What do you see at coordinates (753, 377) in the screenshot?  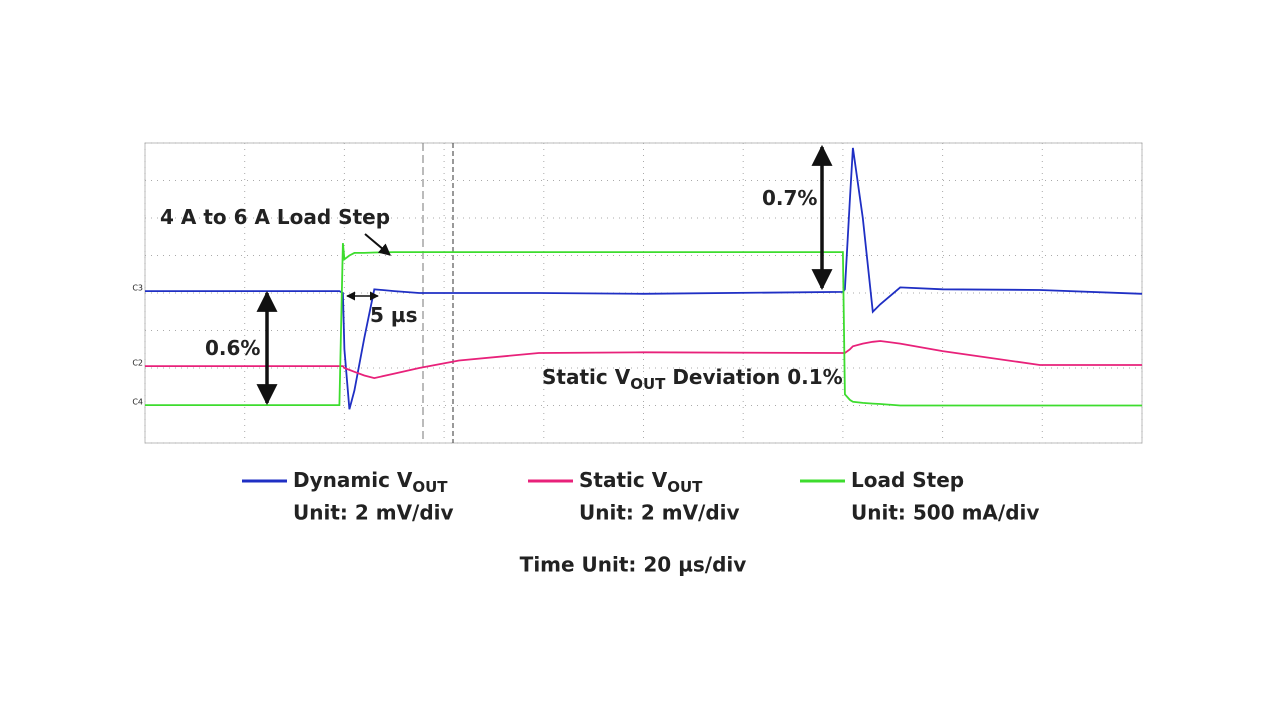 I see `text-part: Deviation 0.1%` at bounding box center [753, 377].